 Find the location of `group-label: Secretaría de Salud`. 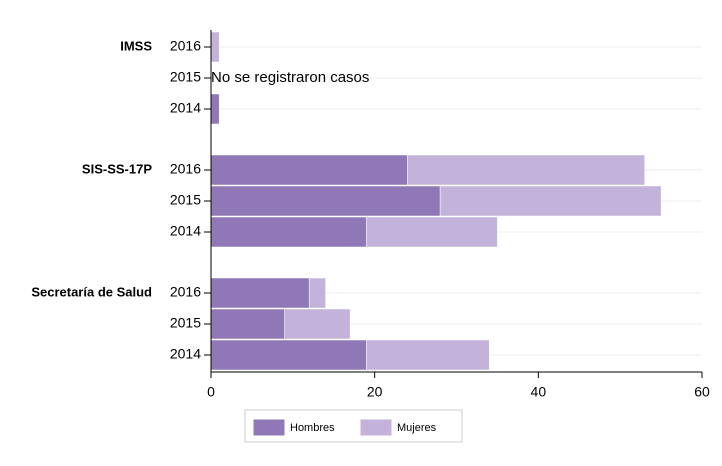

group-label: Secretaría de Salud is located at coordinates (91, 291).